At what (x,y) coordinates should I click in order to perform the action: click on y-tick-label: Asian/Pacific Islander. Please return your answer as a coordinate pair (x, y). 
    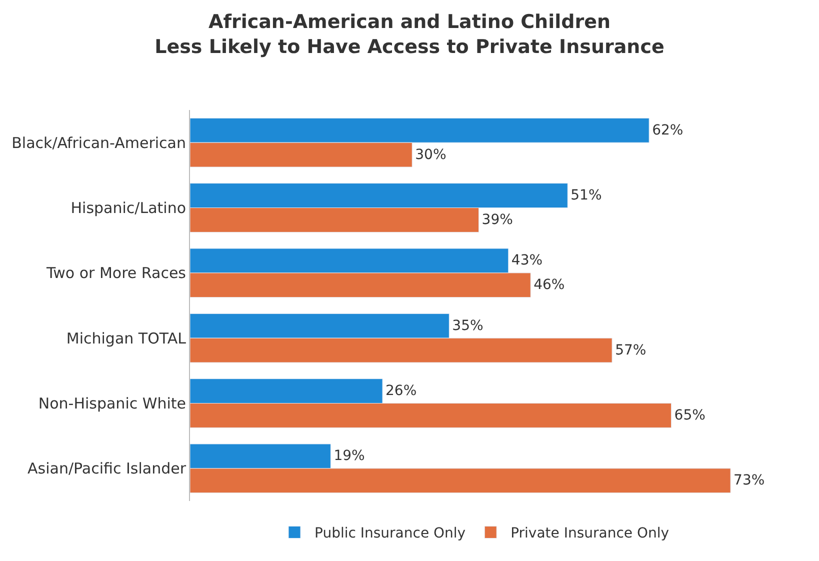
    Looking at the image, I should click on (107, 469).